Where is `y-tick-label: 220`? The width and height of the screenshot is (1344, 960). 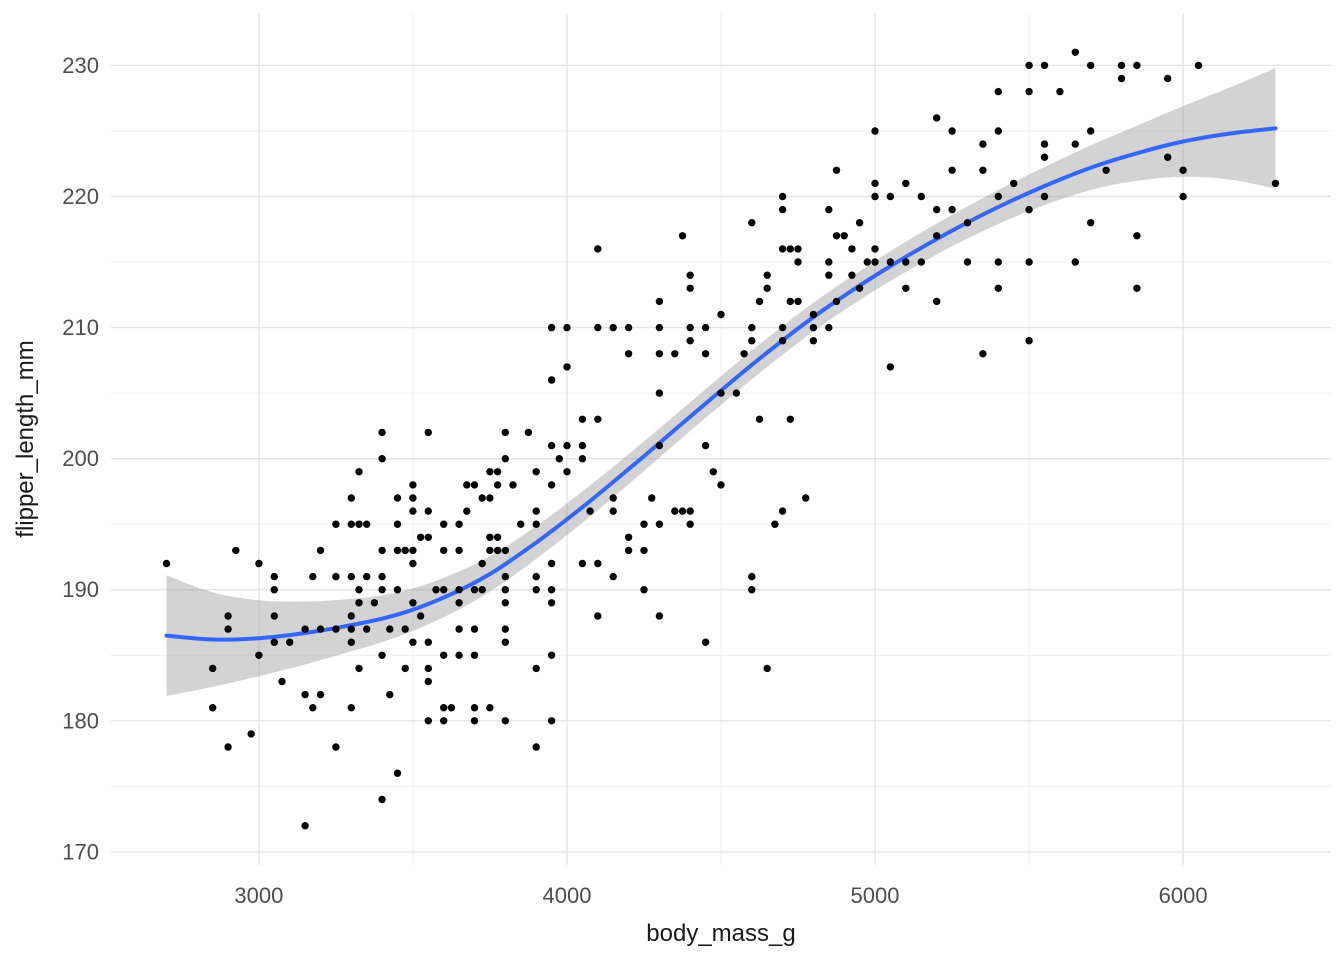 y-tick-label: 220 is located at coordinates (80, 196).